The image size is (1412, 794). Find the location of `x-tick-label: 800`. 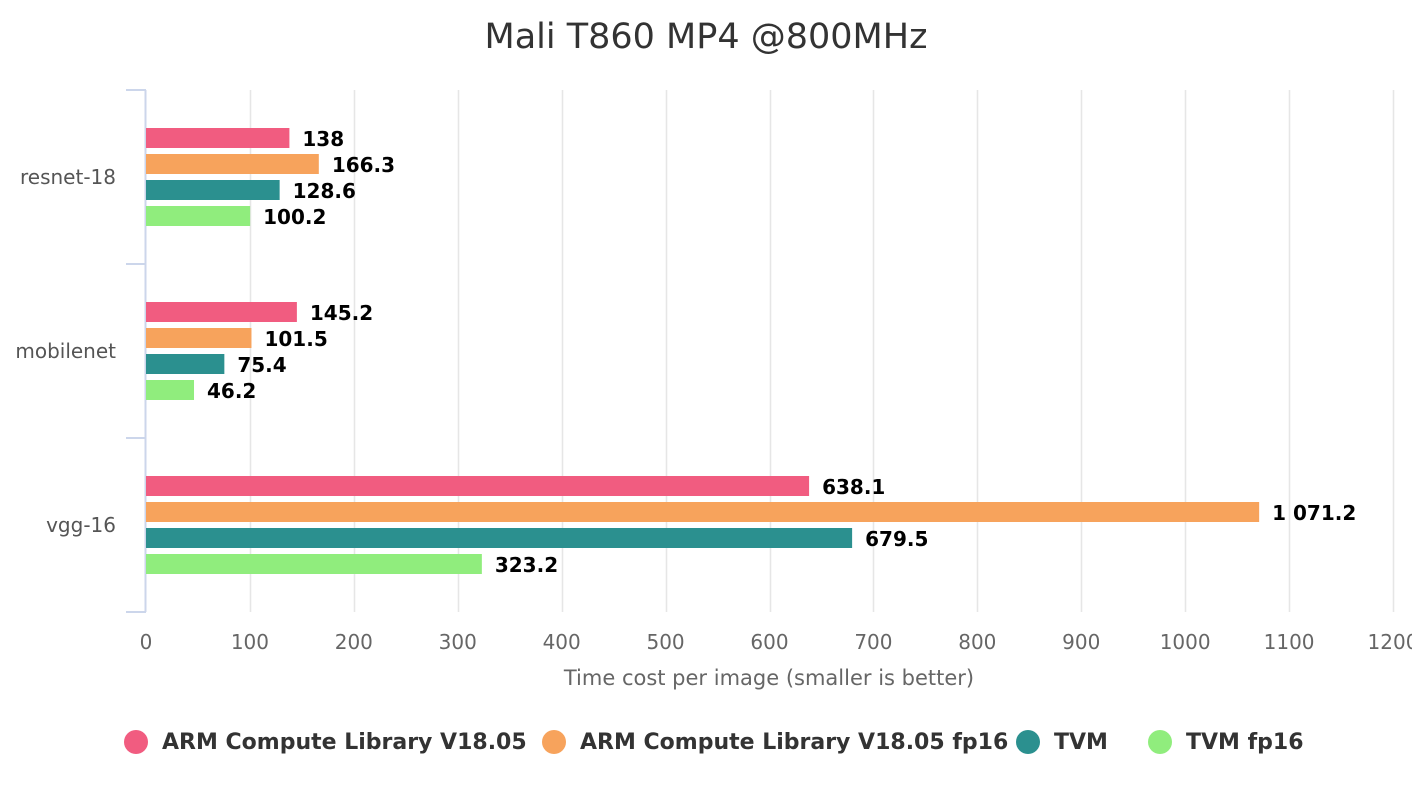

x-tick-label: 800 is located at coordinates (977, 642).